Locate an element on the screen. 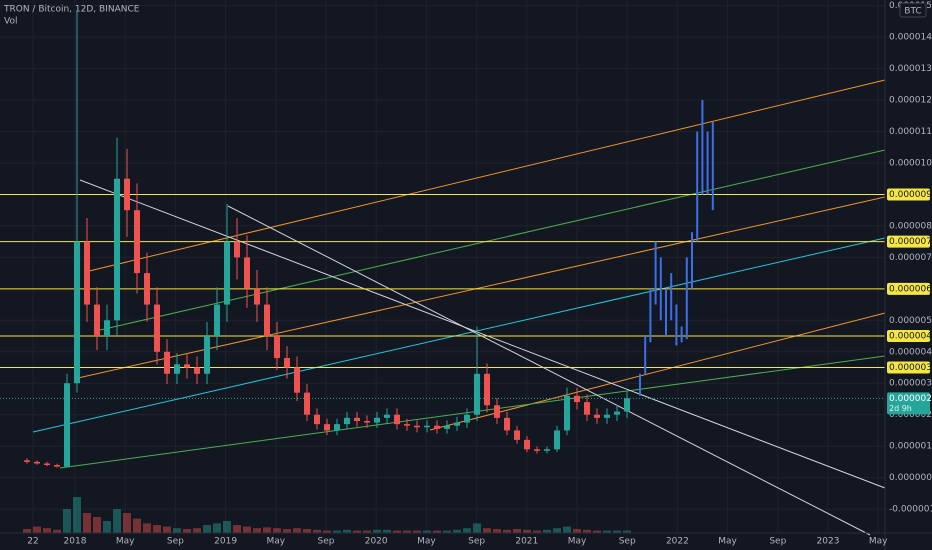 The image size is (932, 550). x-tick-label: 2019 is located at coordinates (225, 542).